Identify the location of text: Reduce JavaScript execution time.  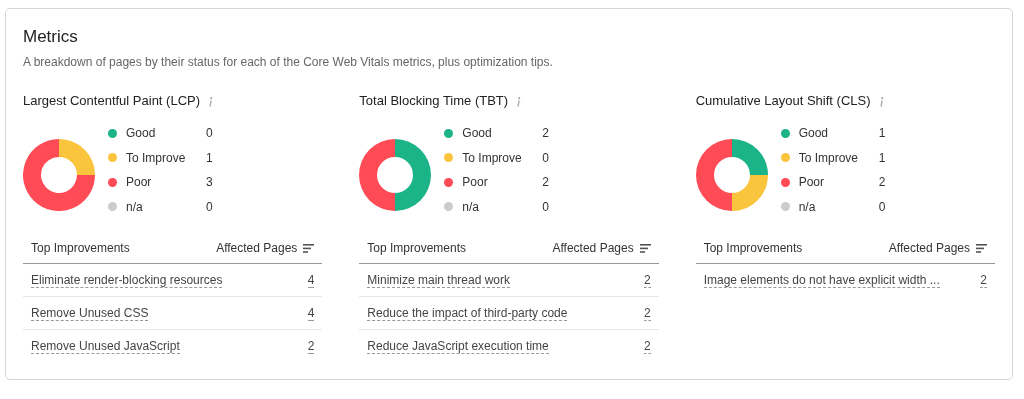
(458, 346).